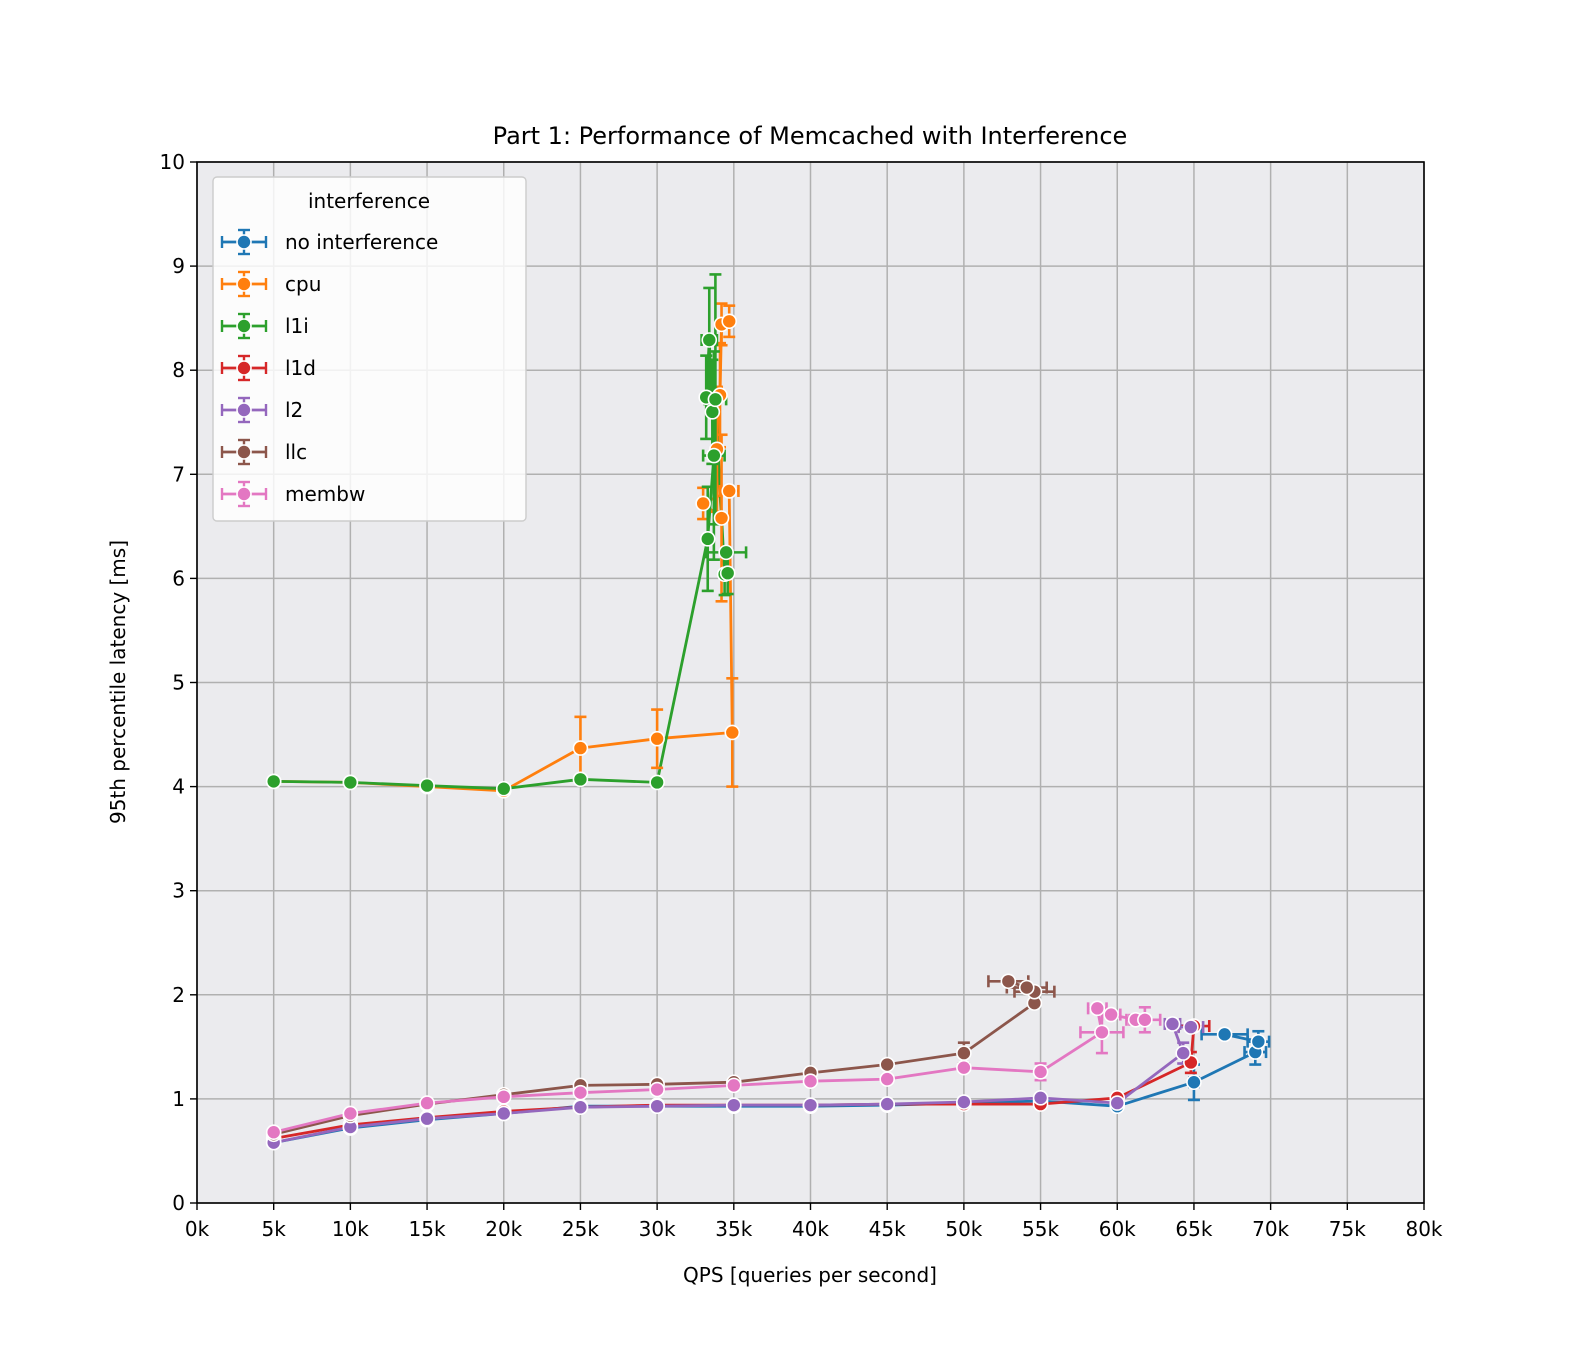  Describe the element at coordinates (1040, 1229) in the screenshot. I see `x-tick-label: 55k` at that location.